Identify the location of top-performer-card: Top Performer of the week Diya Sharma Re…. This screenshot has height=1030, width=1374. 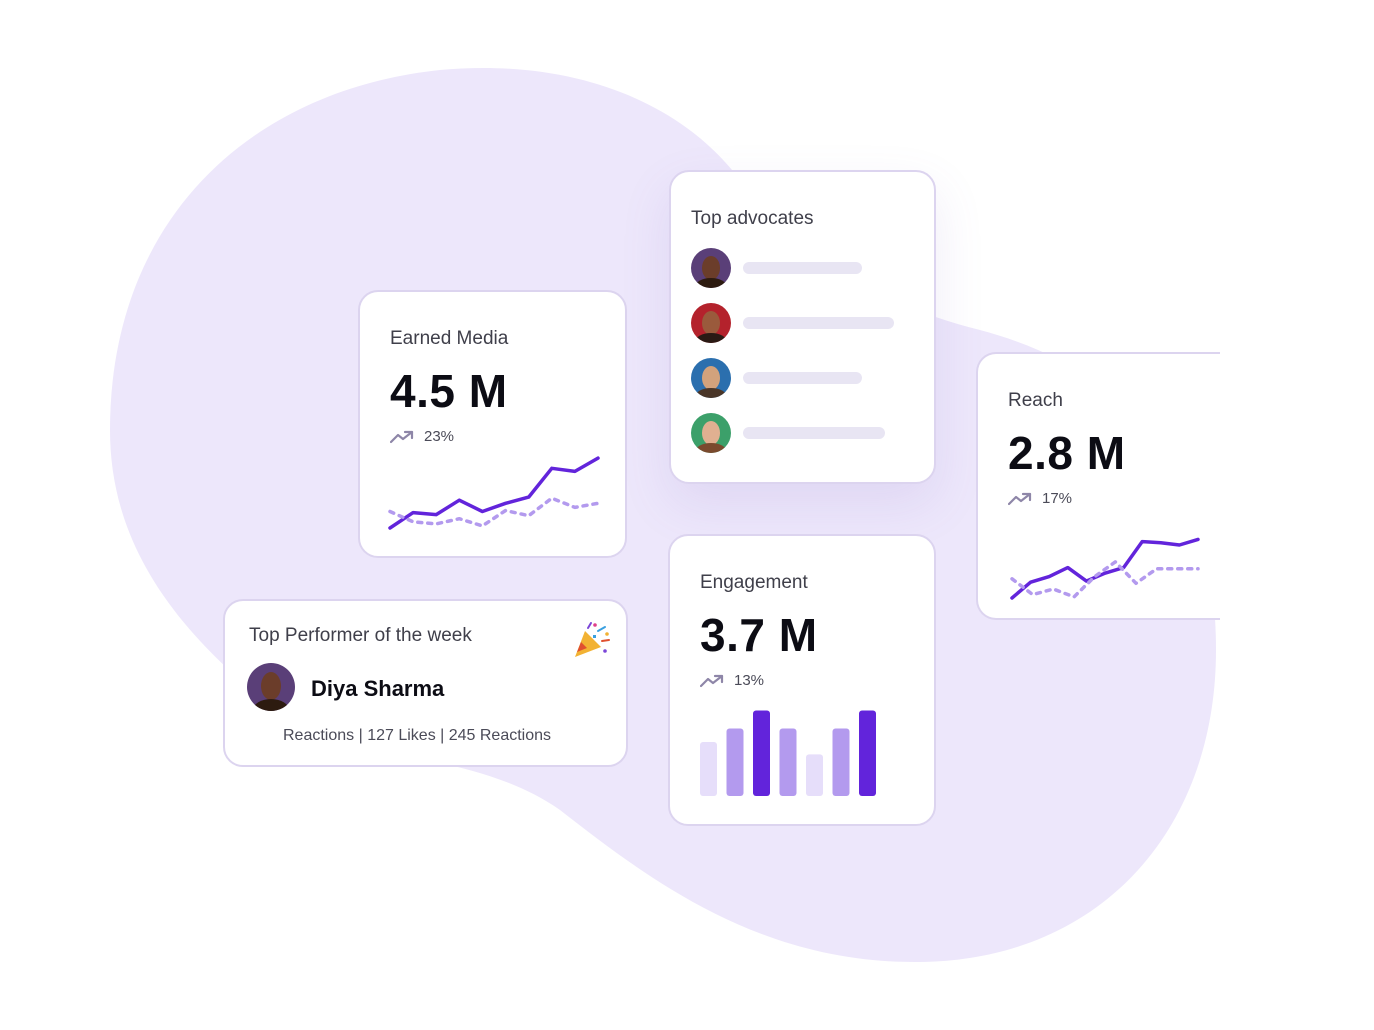
(425, 683).